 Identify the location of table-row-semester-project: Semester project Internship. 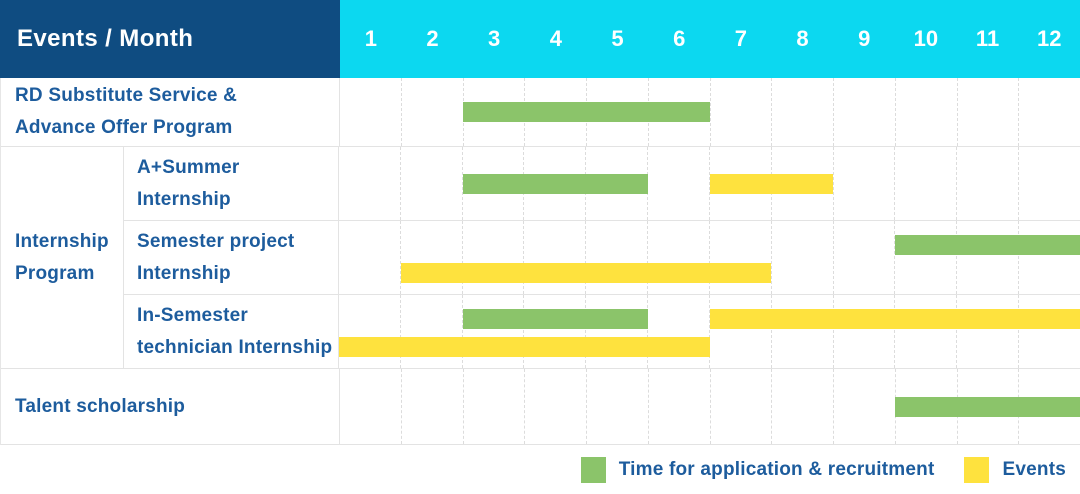
(602, 258).